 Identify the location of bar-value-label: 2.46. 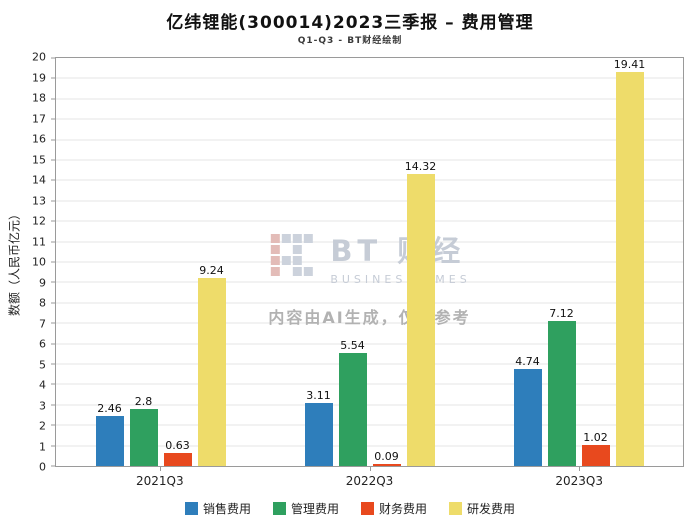
(109, 408).